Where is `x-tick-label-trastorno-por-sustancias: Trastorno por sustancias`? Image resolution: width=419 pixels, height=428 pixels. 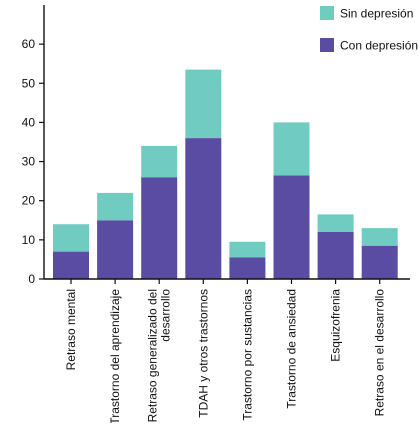 x-tick-label-trastorno-por-sustancias: Trastorno por sustancias is located at coordinates (247, 355).